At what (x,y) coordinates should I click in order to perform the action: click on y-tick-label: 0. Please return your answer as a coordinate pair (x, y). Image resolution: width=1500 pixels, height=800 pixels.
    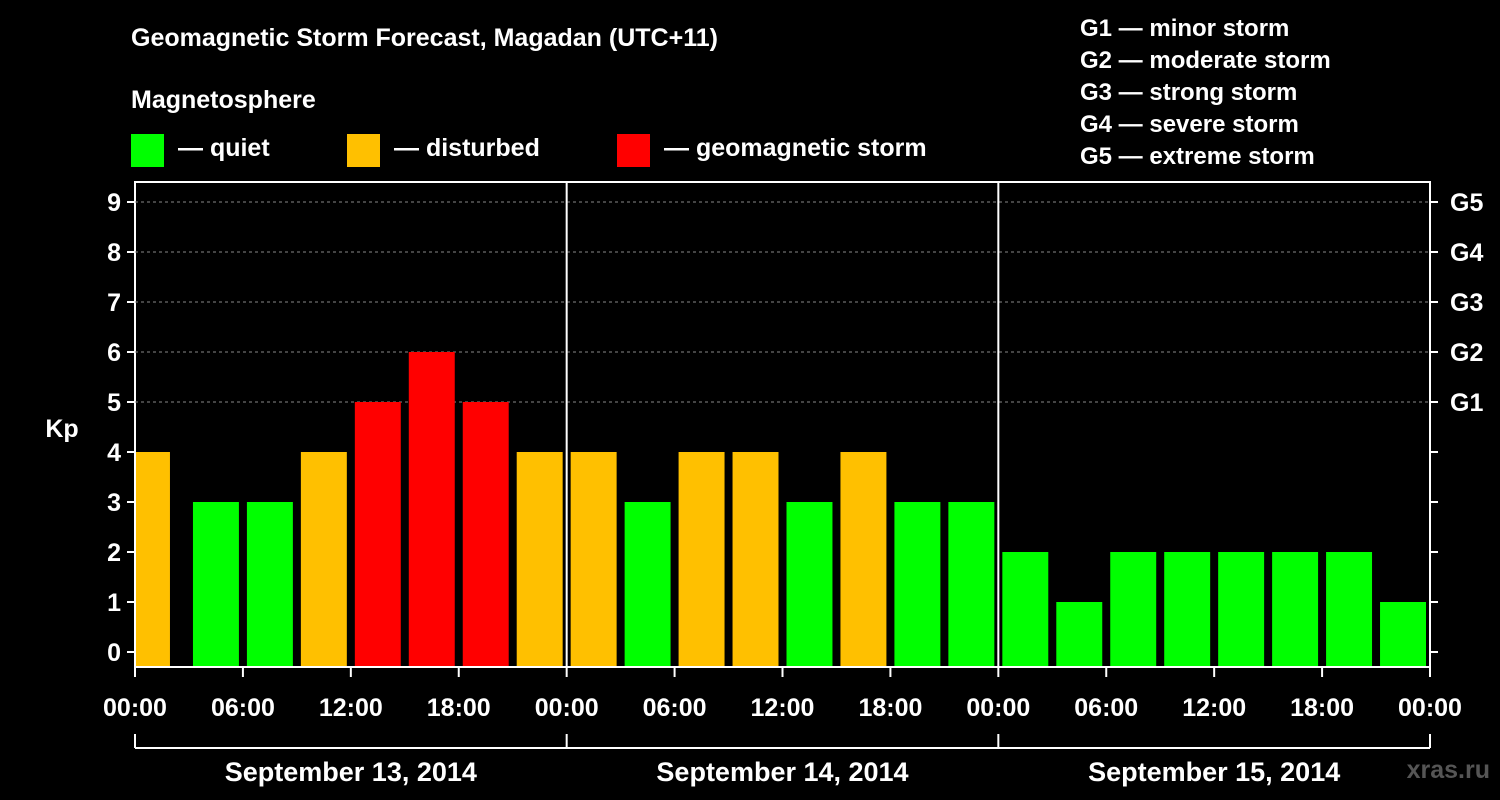
    Looking at the image, I should click on (114, 653).